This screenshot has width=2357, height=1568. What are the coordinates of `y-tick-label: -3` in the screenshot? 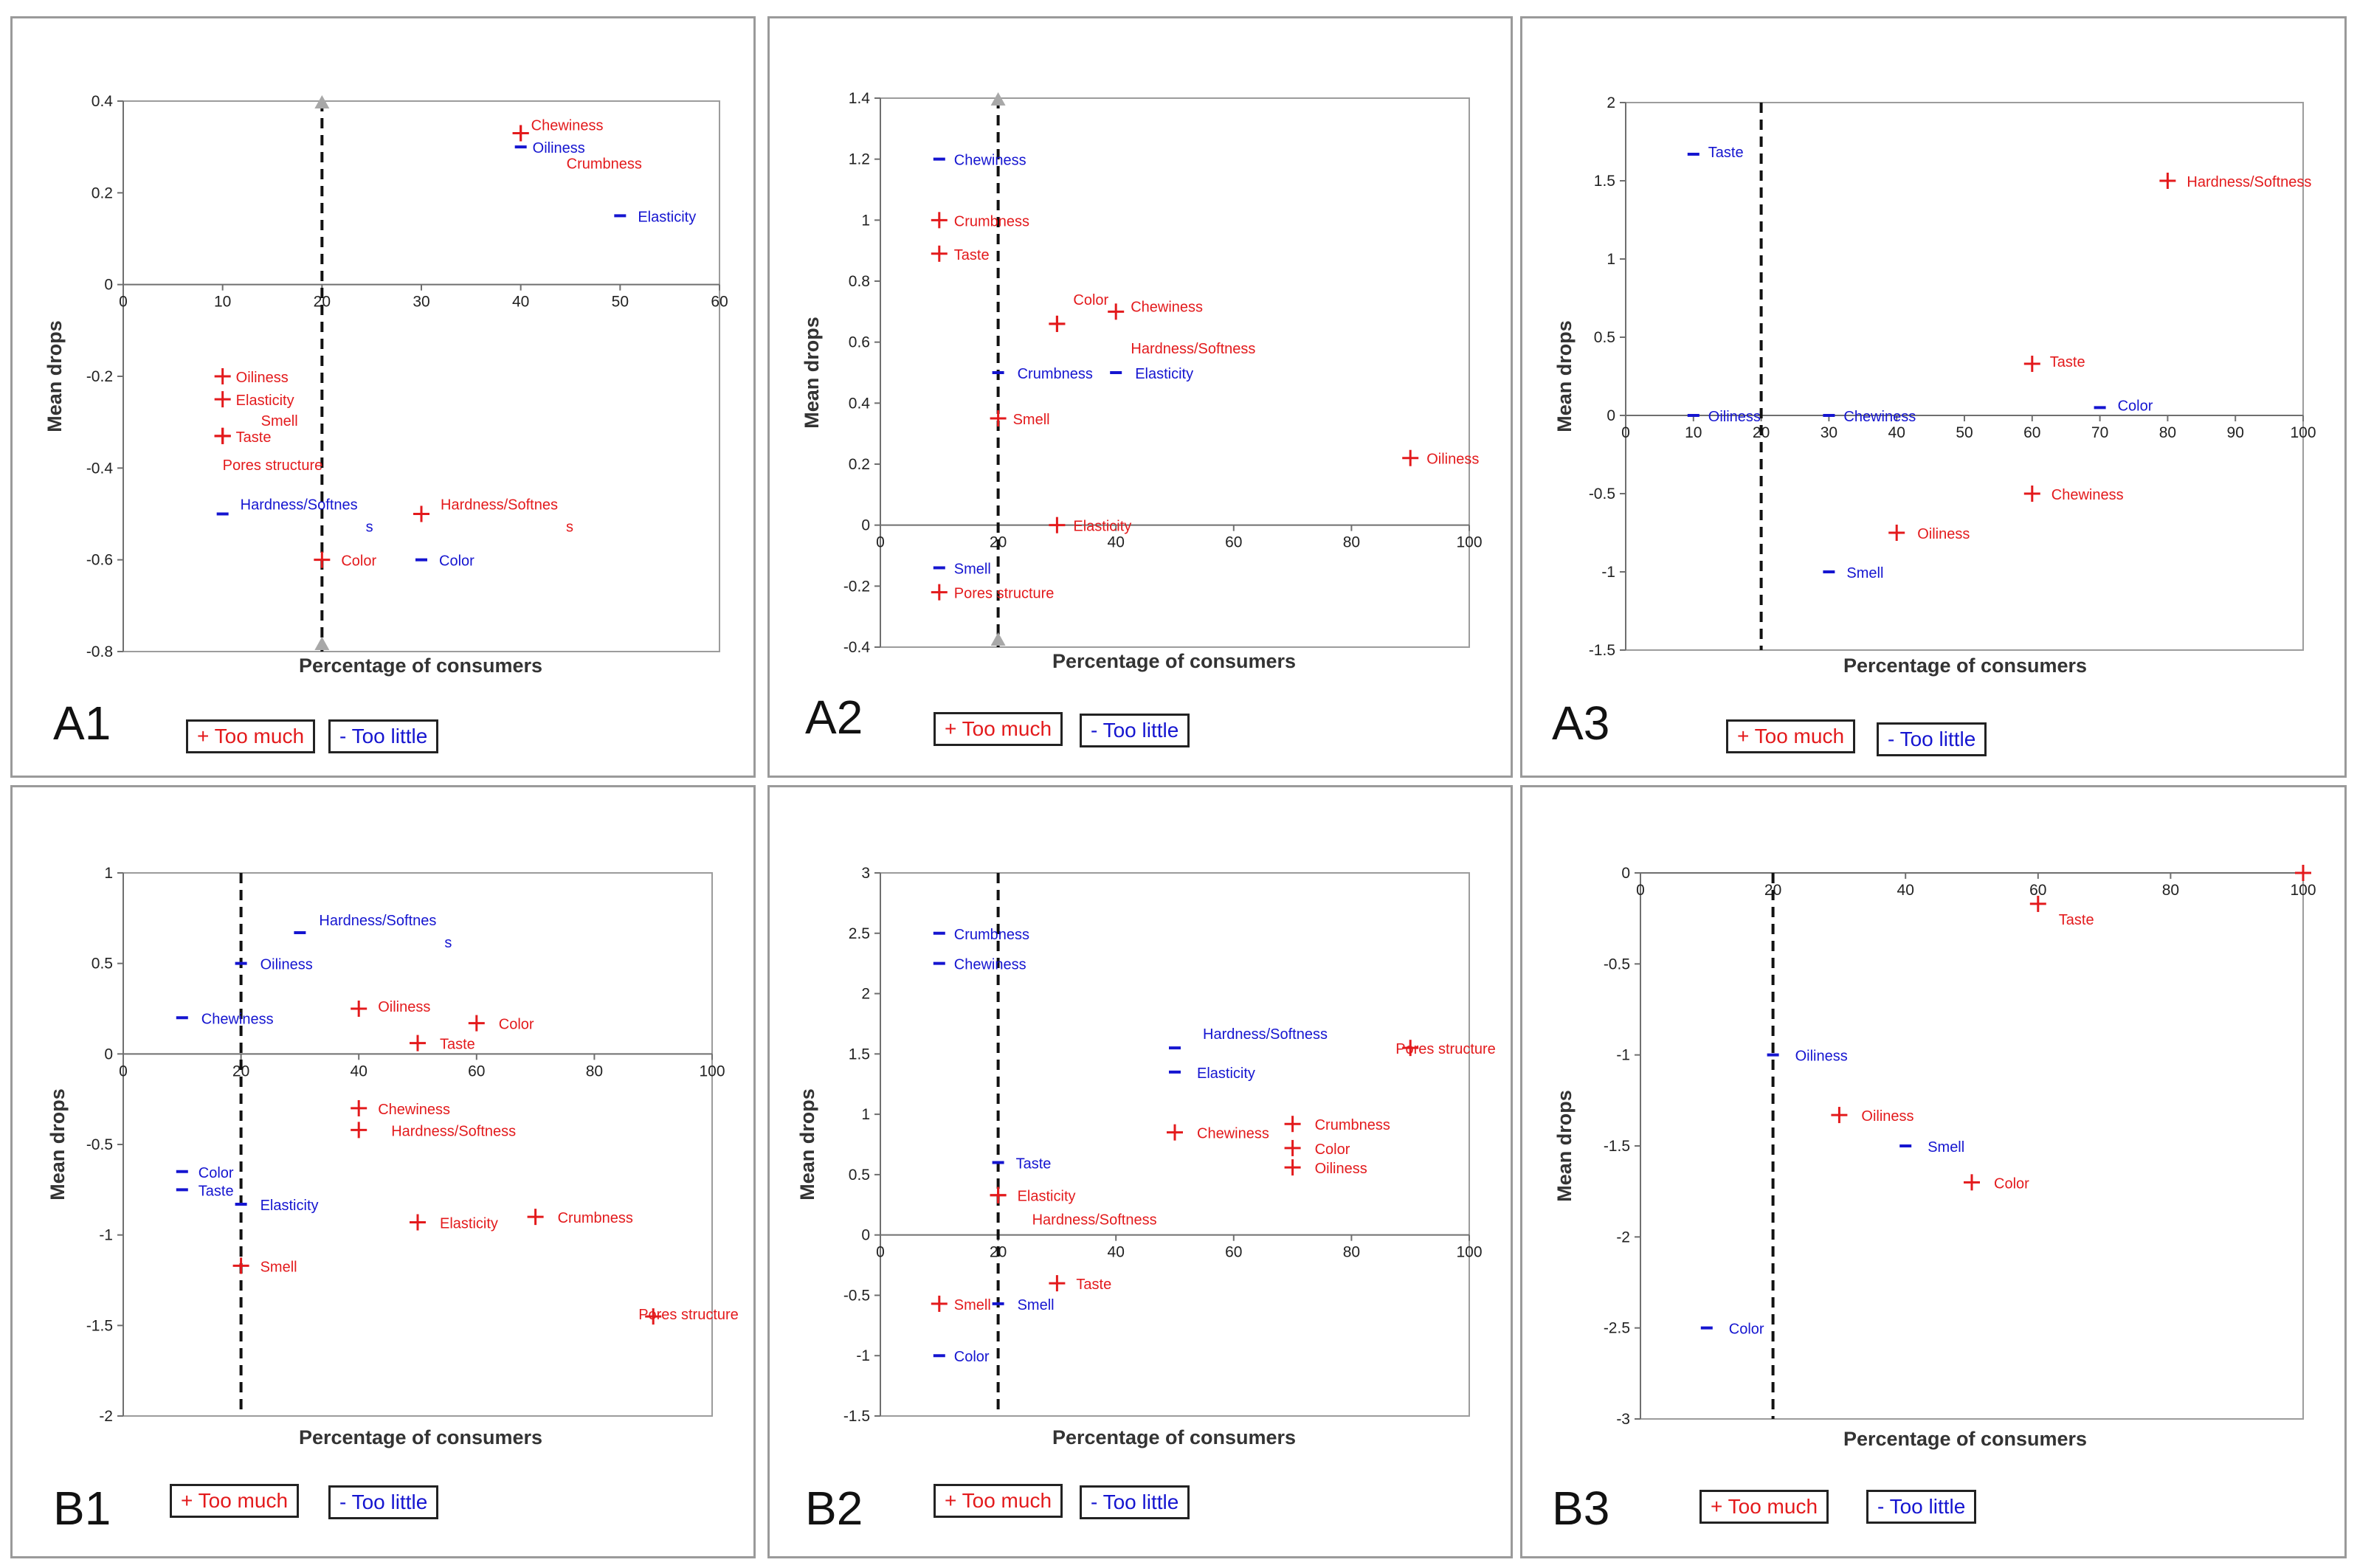 It's located at (1623, 1419).